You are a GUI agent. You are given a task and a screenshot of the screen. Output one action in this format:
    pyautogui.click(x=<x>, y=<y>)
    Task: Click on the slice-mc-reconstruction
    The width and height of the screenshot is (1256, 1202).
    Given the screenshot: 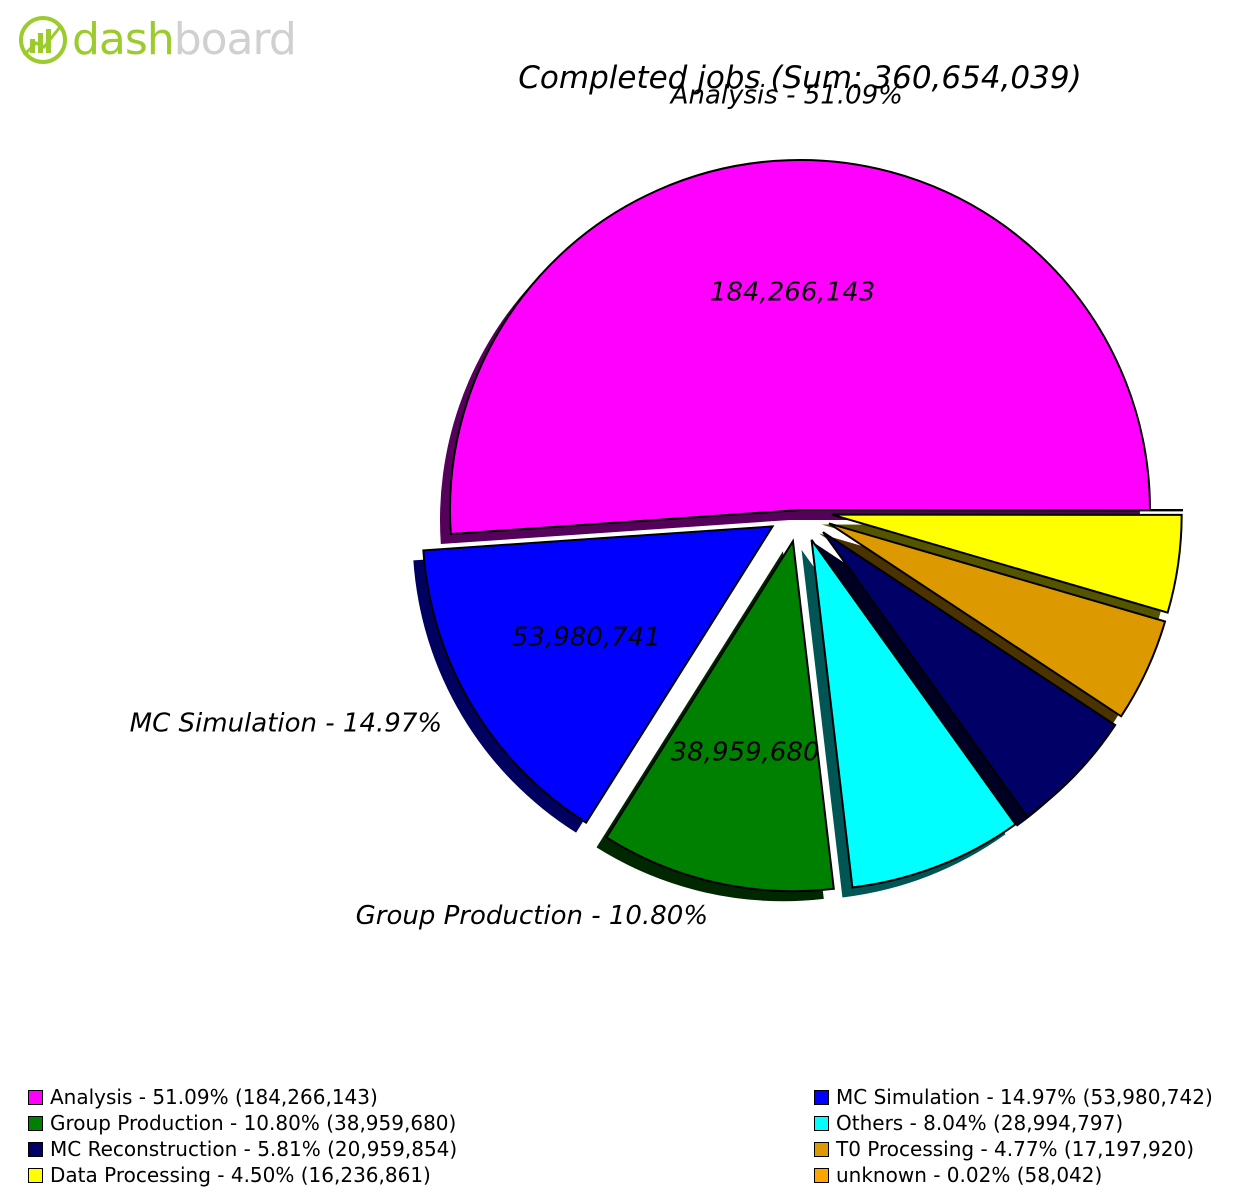 What is the action you would take?
    pyautogui.click(x=969, y=675)
    